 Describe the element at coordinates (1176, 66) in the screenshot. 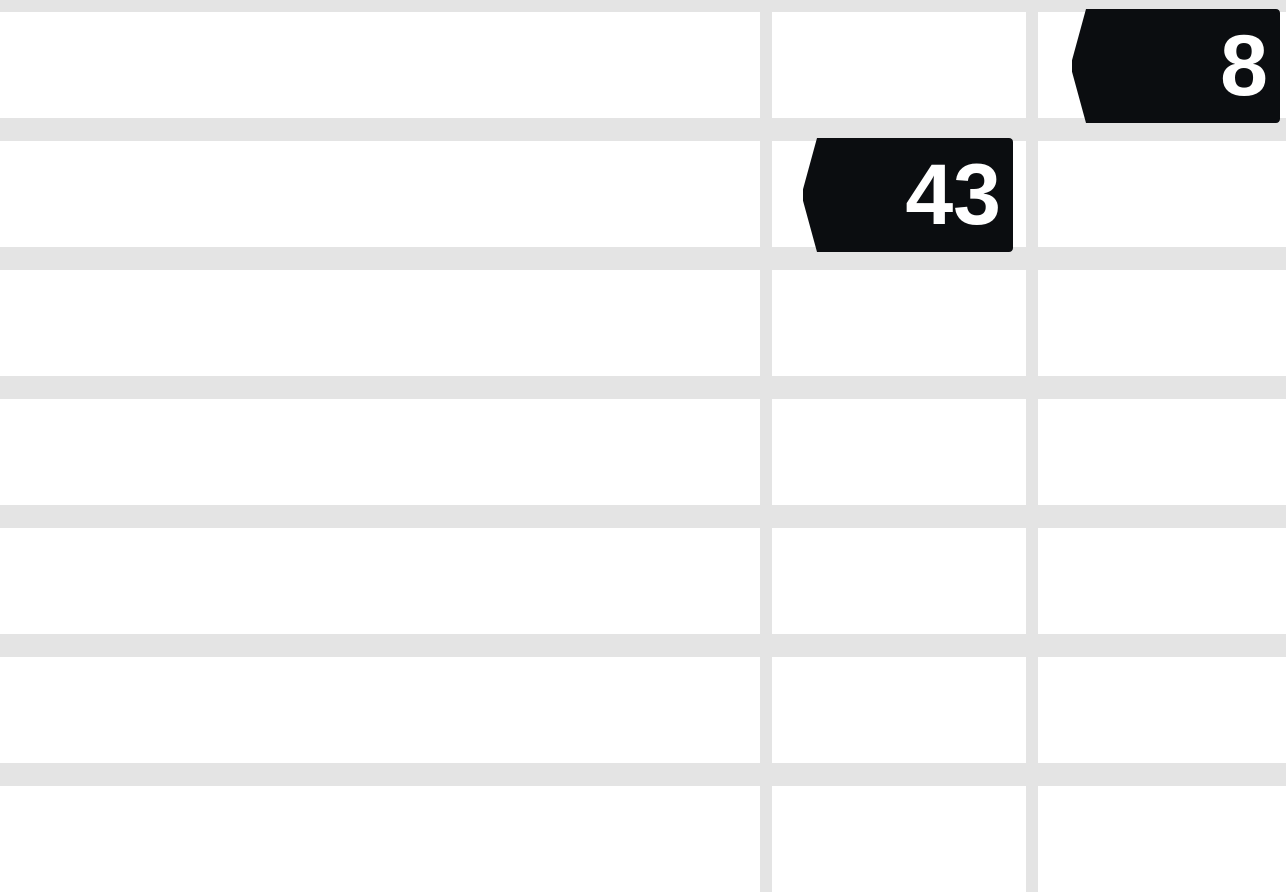

I see `rating-marker: 8` at that location.